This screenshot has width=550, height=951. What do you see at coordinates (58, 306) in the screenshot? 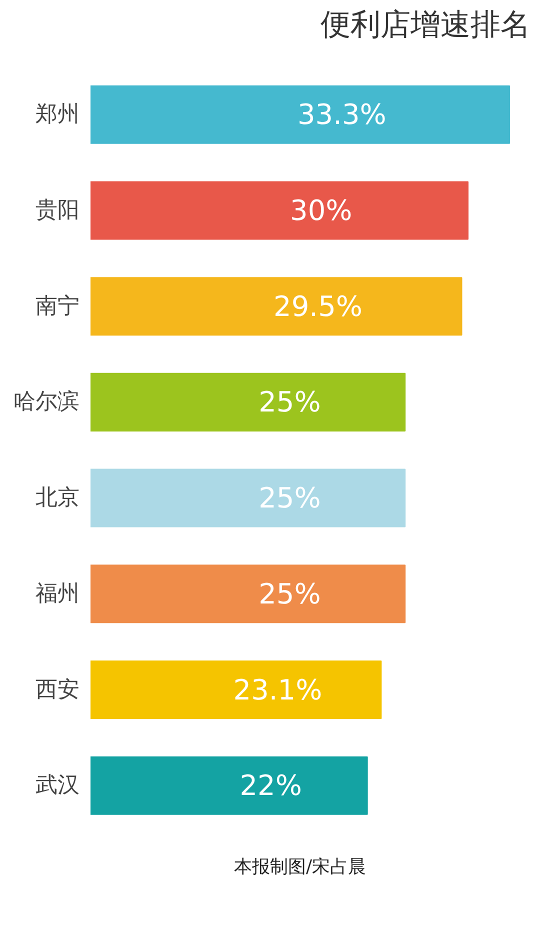
I see `y-tick-label: 南宁` at bounding box center [58, 306].